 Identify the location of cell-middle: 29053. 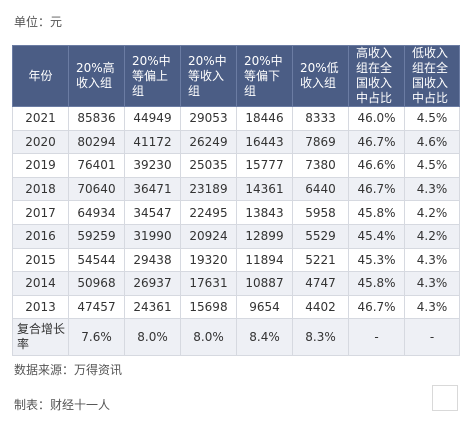
(208, 118).